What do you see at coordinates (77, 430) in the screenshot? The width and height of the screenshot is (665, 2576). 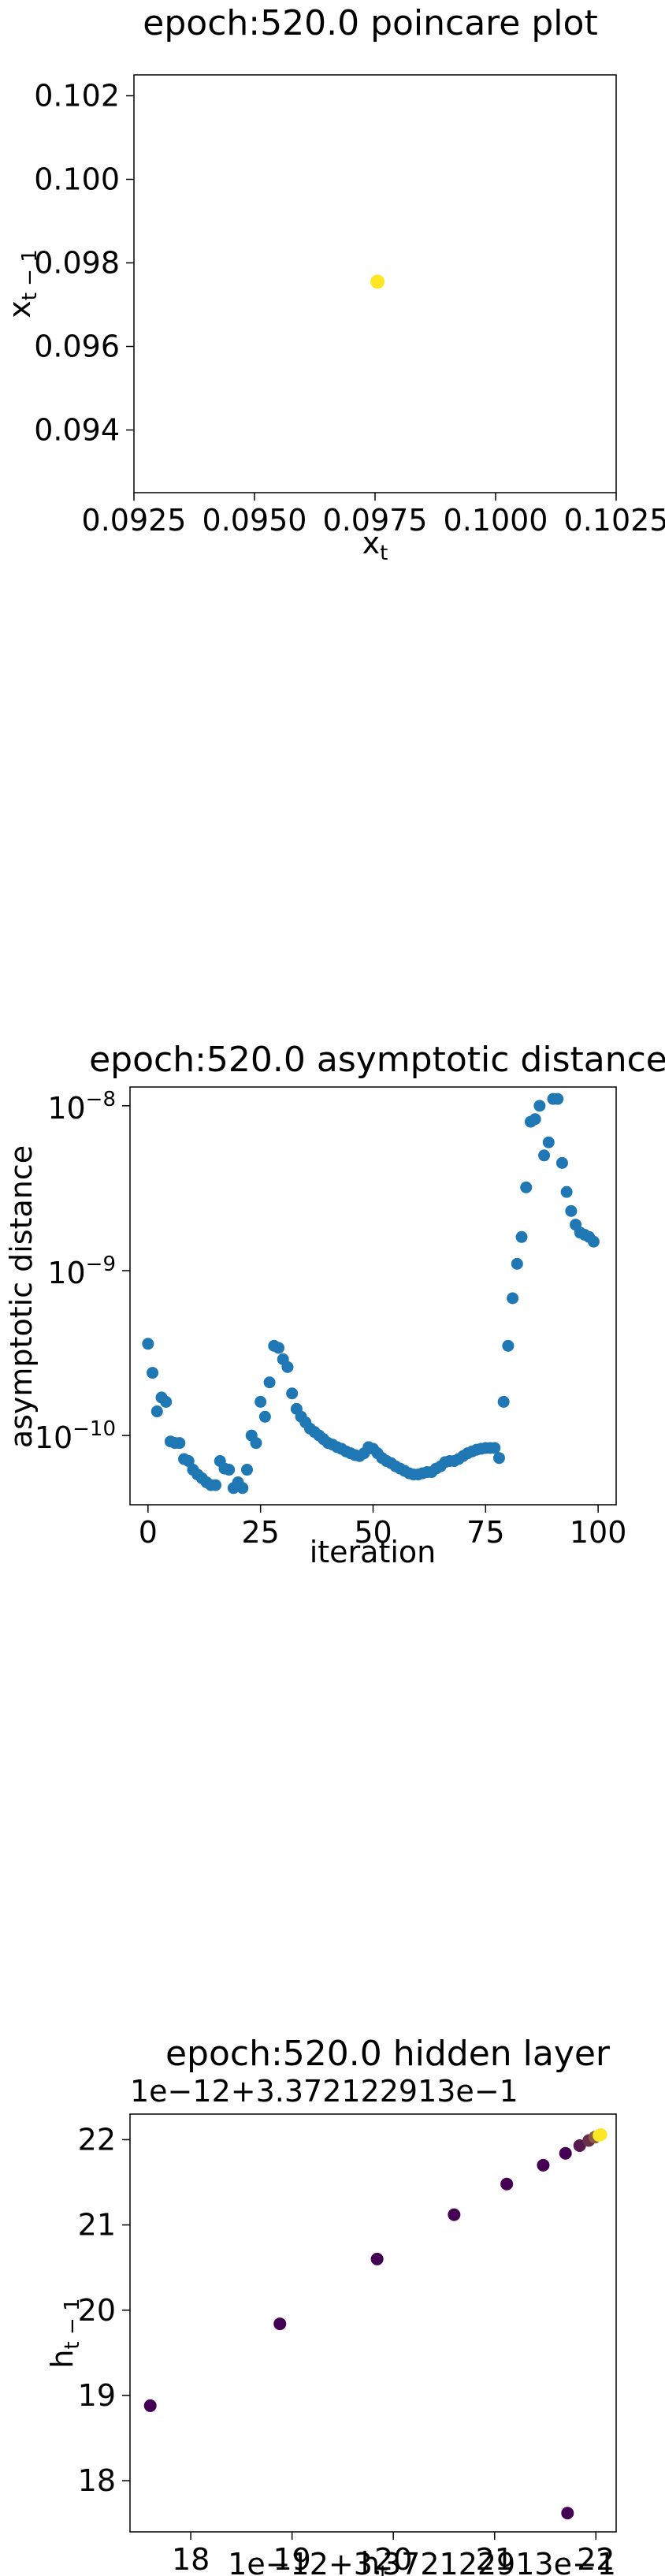 I see `chart1-y-tick-label: 0.094` at bounding box center [77, 430].